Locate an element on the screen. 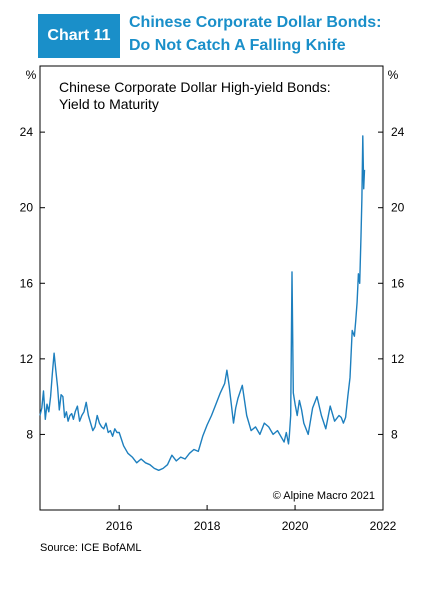 The width and height of the screenshot is (448, 595). y-tick-label-left: 8 is located at coordinates (29, 434).